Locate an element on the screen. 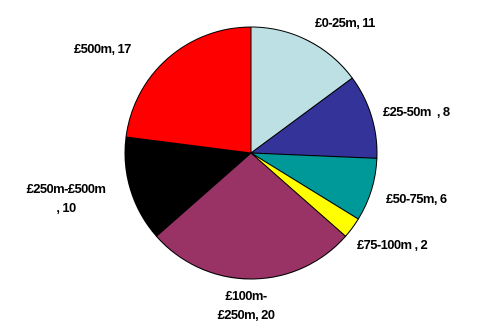 The image size is (490, 331). slice-label: £25-50m , 8 is located at coordinates (416, 111).